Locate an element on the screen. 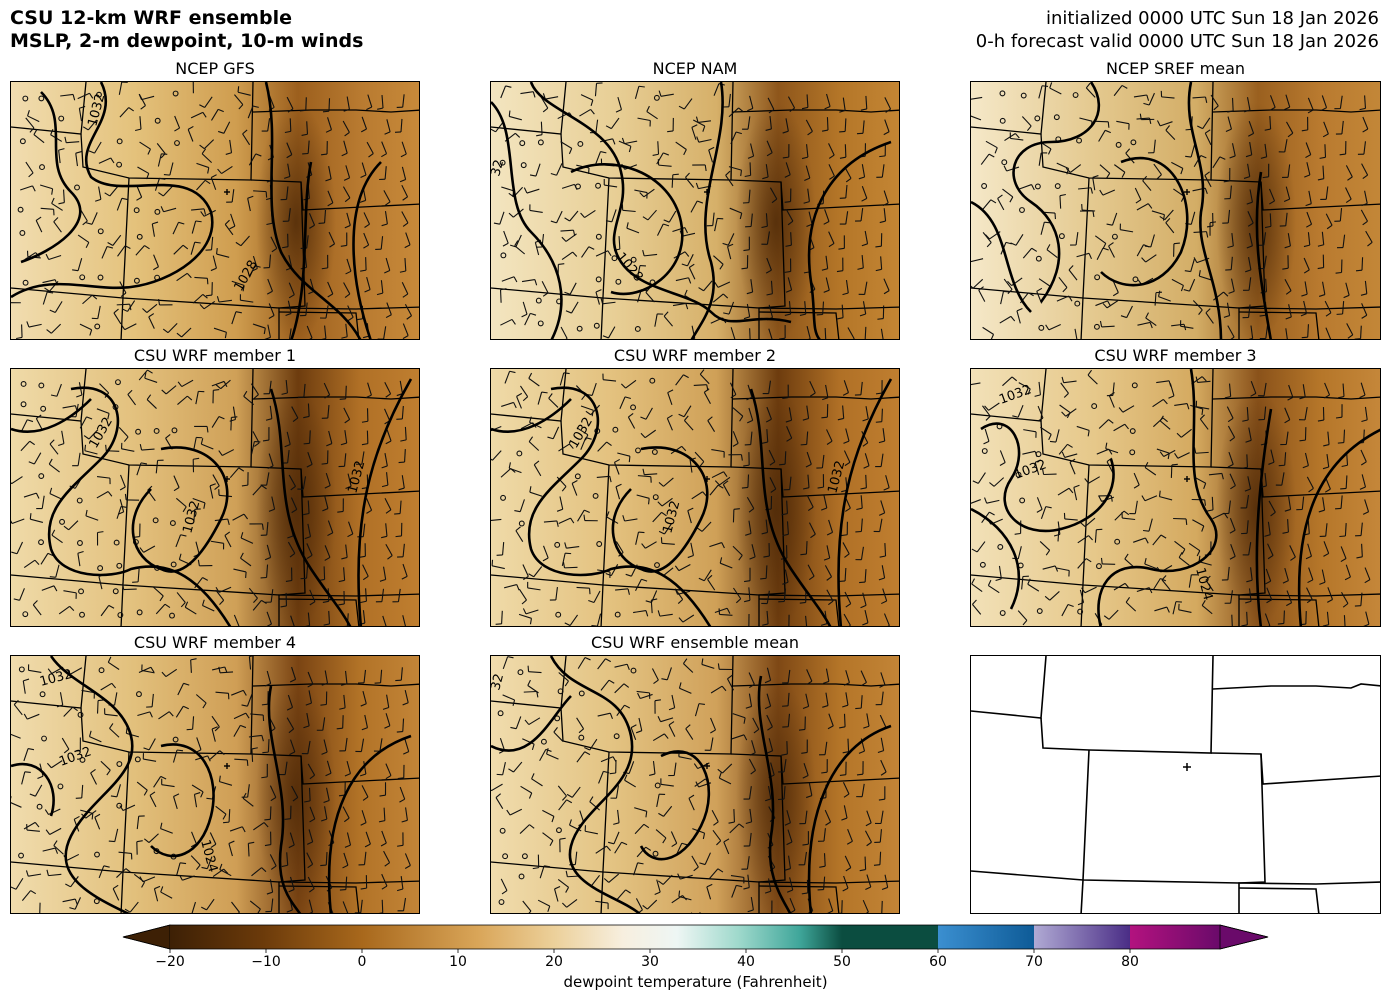 The height and width of the screenshot is (1001, 1391). map-panel-member2: 1032 1032 1032 is located at coordinates (695, 497).